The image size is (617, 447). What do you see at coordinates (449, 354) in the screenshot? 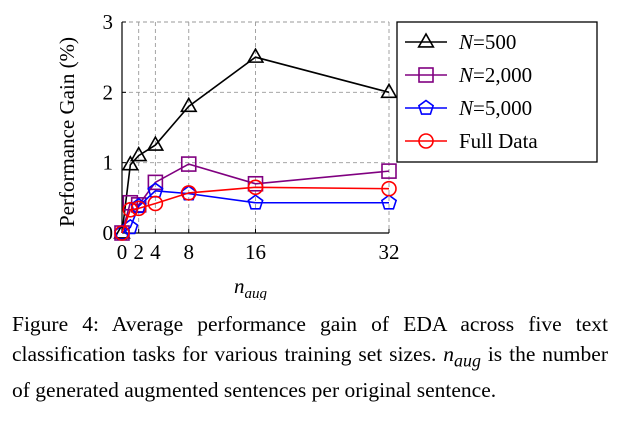
I see `caption-n-aug-var: n` at bounding box center [449, 354].